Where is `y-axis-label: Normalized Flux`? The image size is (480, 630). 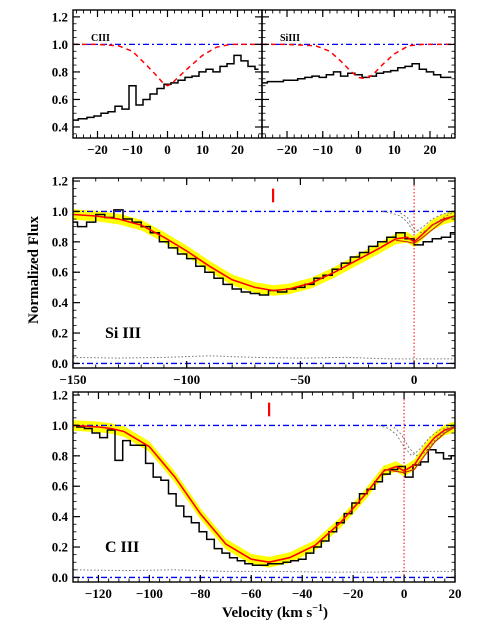
y-axis-label: Normalized Flux is located at coordinates (34, 270).